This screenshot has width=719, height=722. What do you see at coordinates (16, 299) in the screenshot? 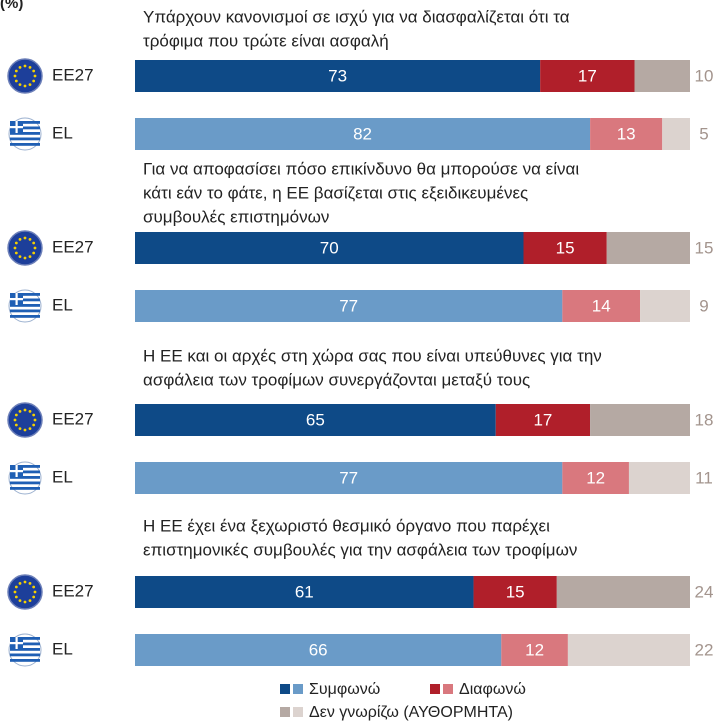
I see `flag-cross` at bounding box center [16, 299].